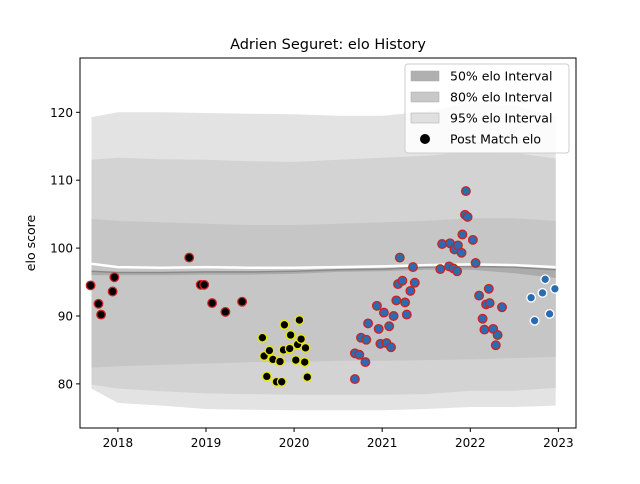  I want to click on y-axis-label: elo score, so click(30, 243).